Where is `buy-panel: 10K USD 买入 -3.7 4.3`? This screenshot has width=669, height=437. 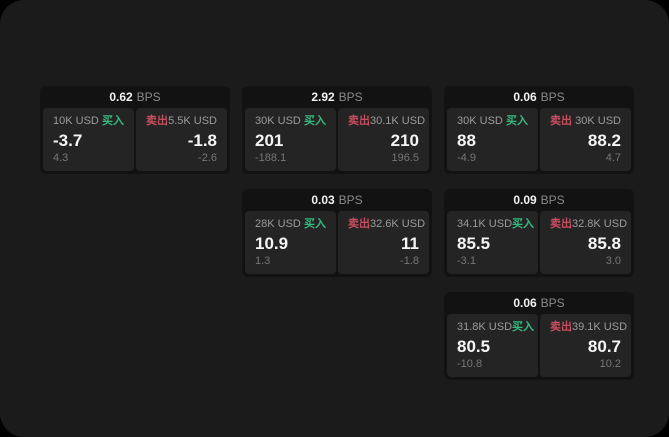
buy-panel: 10K USD 买入 -3.7 4.3 is located at coordinates (88, 139).